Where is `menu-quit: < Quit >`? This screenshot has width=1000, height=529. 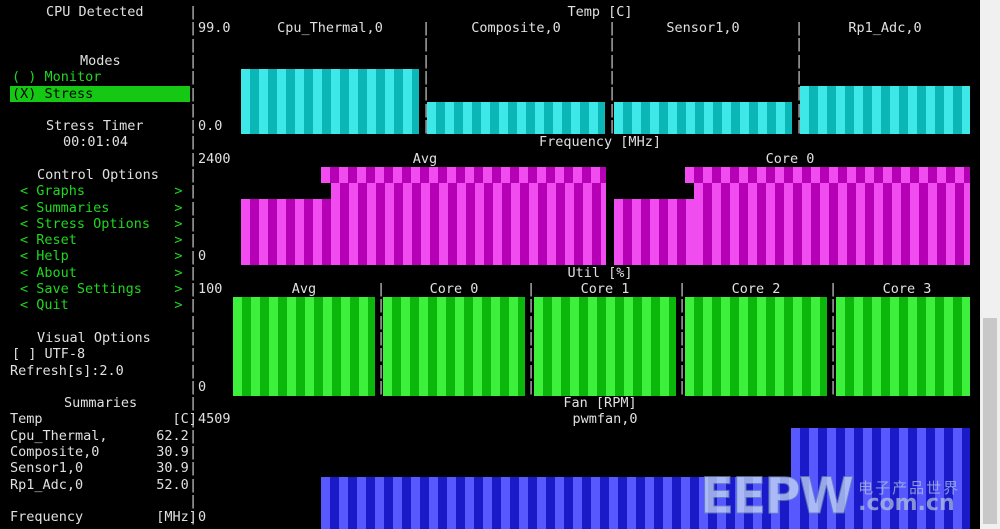
menu-quit: < Quit > is located at coordinates (101, 305).